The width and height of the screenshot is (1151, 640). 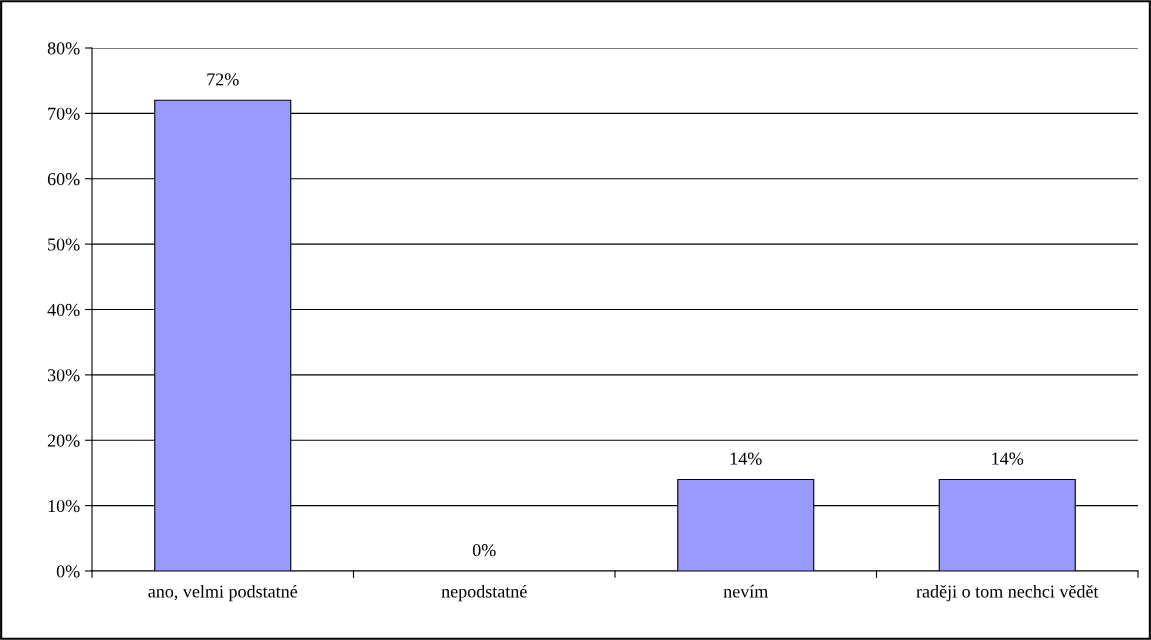 What do you see at coordinates (63, 440) in the screenshot?
I see `y-tick-label: 20%` at bounding box center [63, 440].